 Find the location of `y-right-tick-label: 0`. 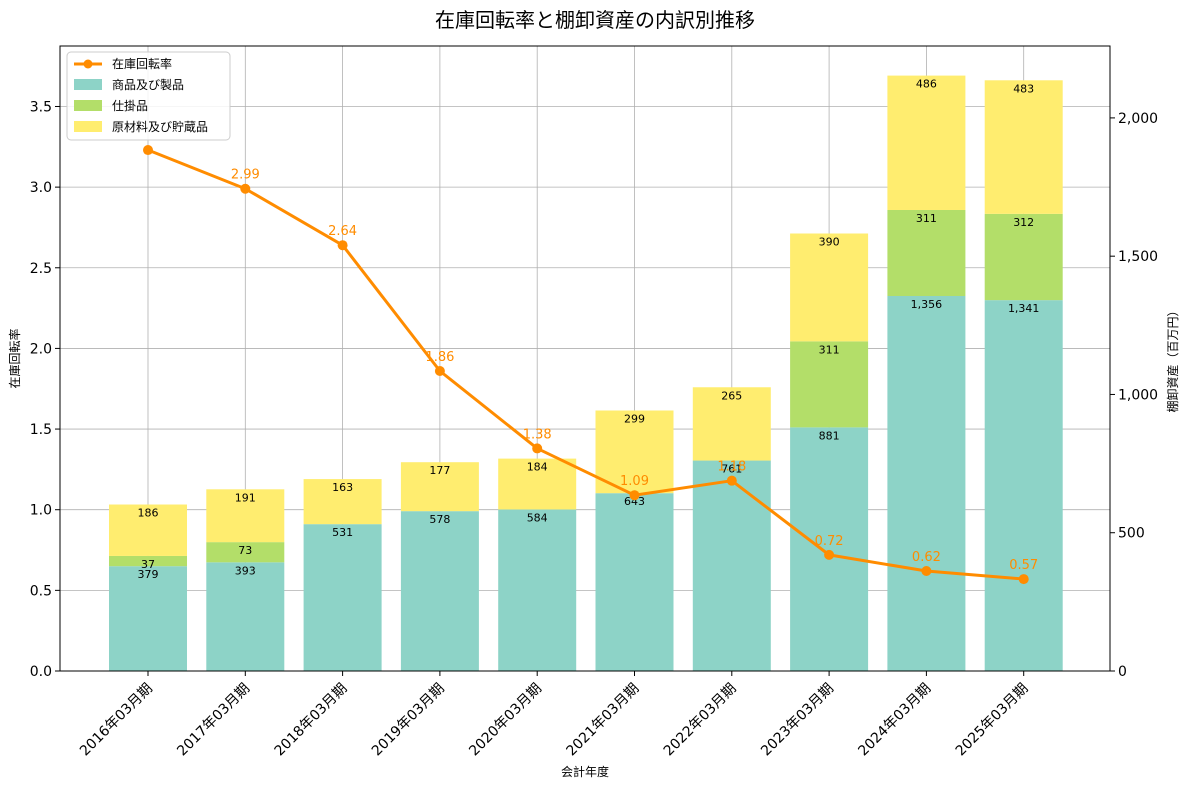

y-right-tick-label: 0 is located at coordinates (1122, 672).